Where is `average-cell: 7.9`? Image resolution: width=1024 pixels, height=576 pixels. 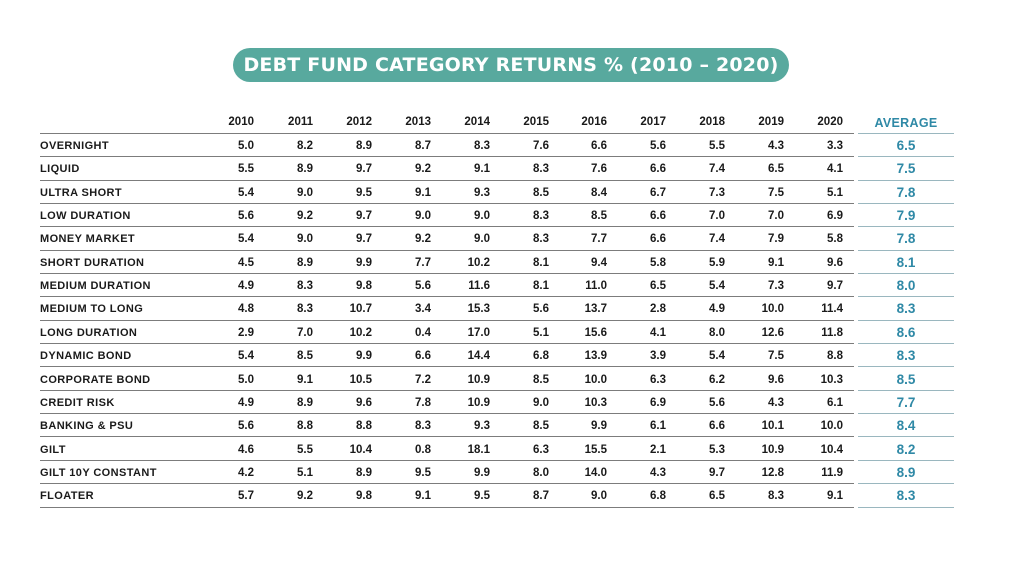 average-cell: 7.9 is located at coordinates (906, 216).